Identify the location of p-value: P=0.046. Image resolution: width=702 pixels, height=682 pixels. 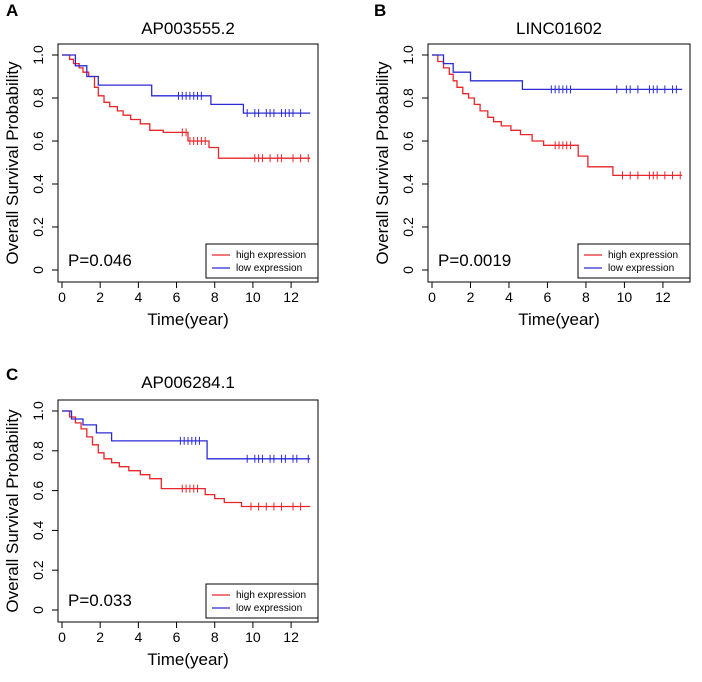
(100, 260).